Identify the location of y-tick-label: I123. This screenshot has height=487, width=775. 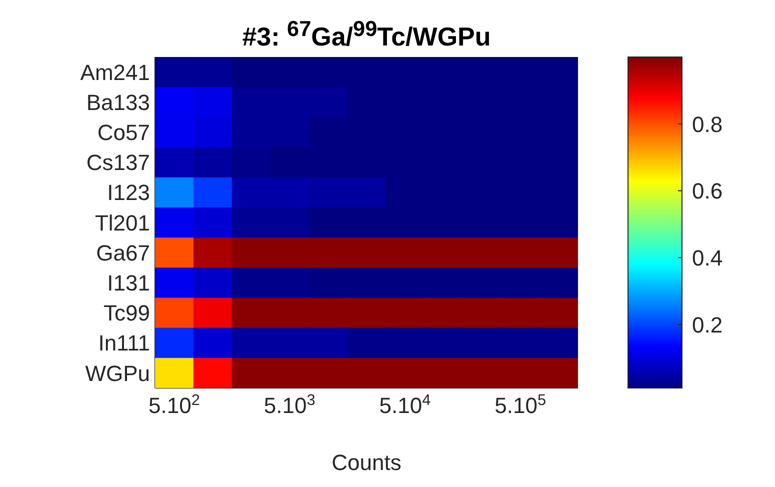
(128, 193).